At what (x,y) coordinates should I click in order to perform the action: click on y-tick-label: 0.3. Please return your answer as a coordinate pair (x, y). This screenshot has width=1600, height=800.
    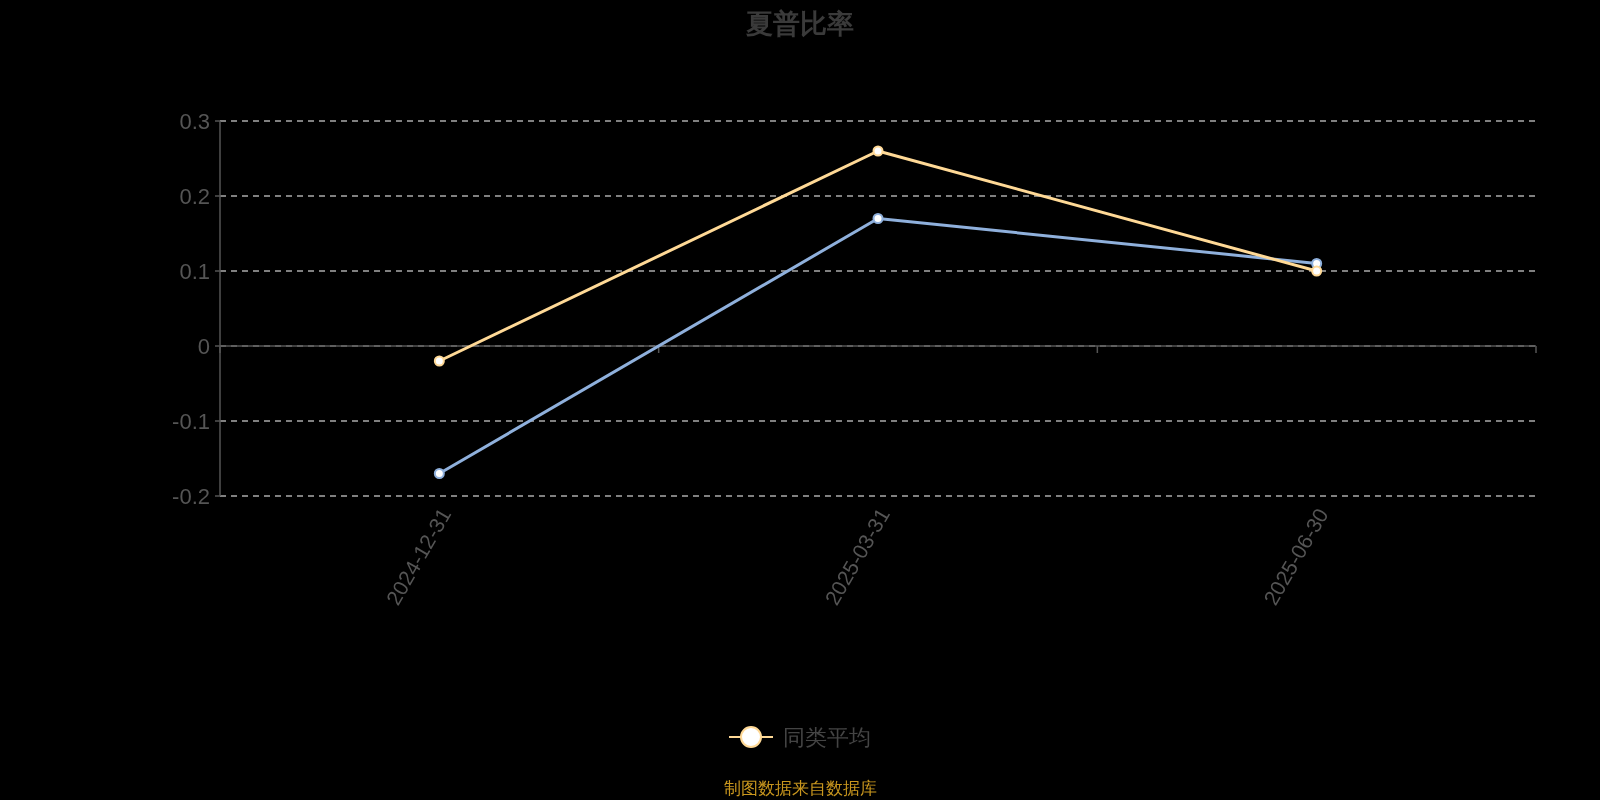
    Looking at the image, I should click on (194, 121).